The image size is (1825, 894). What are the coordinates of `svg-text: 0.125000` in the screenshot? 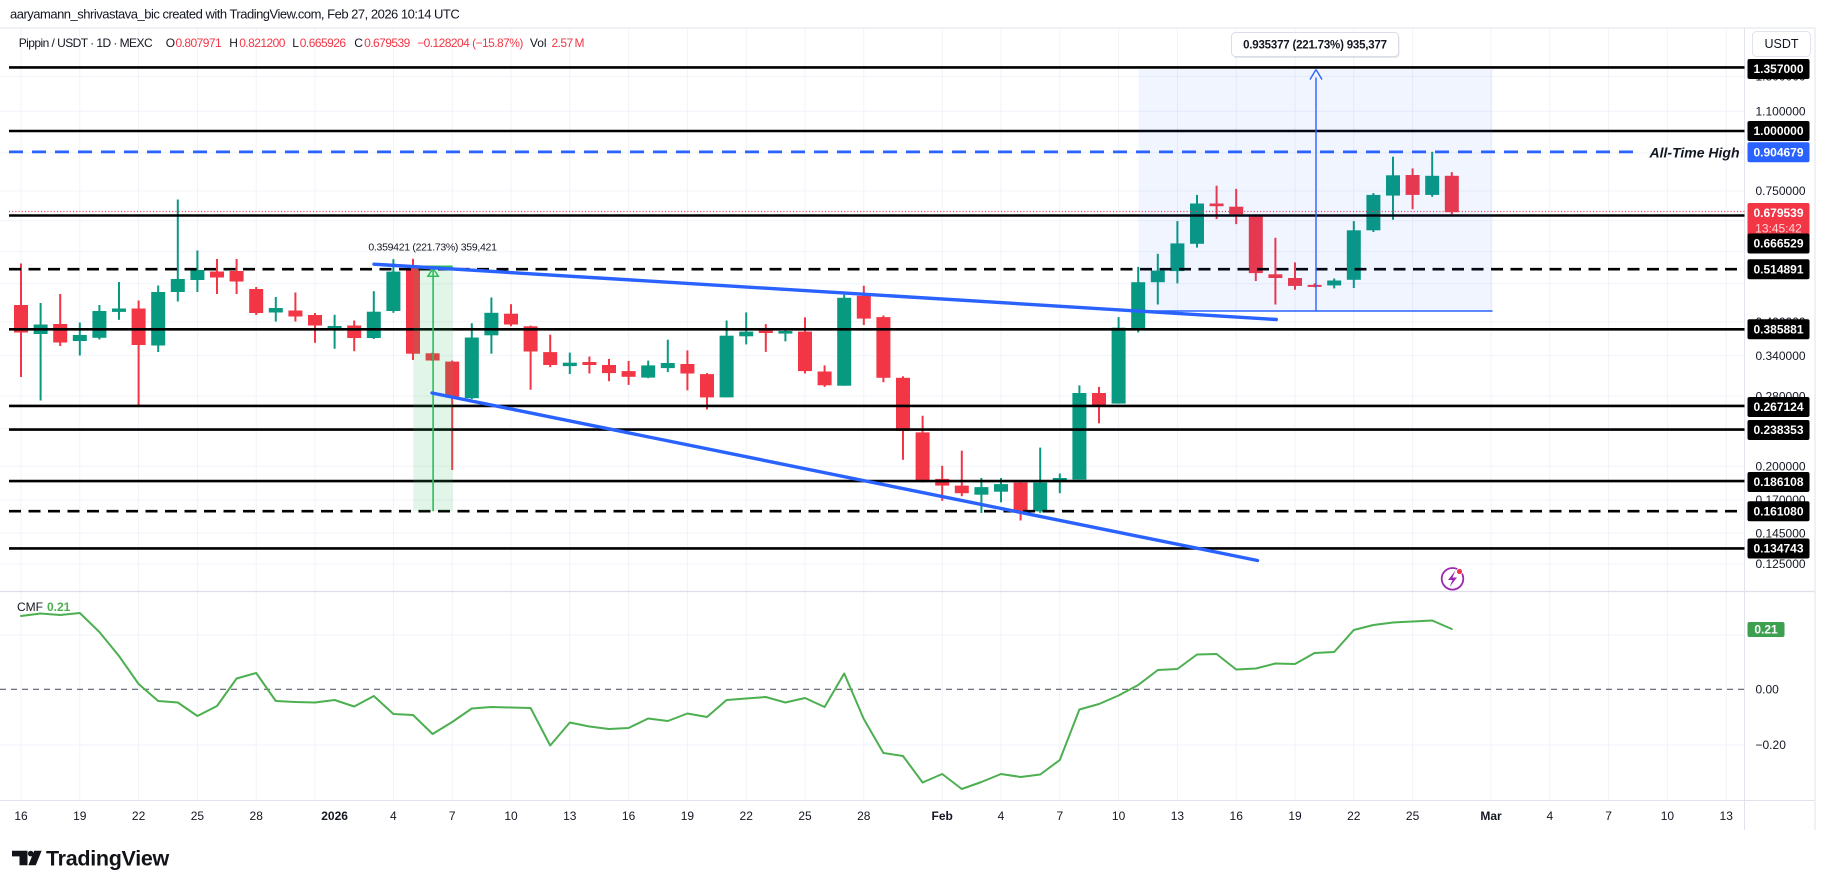 It's located at (1781, 564).